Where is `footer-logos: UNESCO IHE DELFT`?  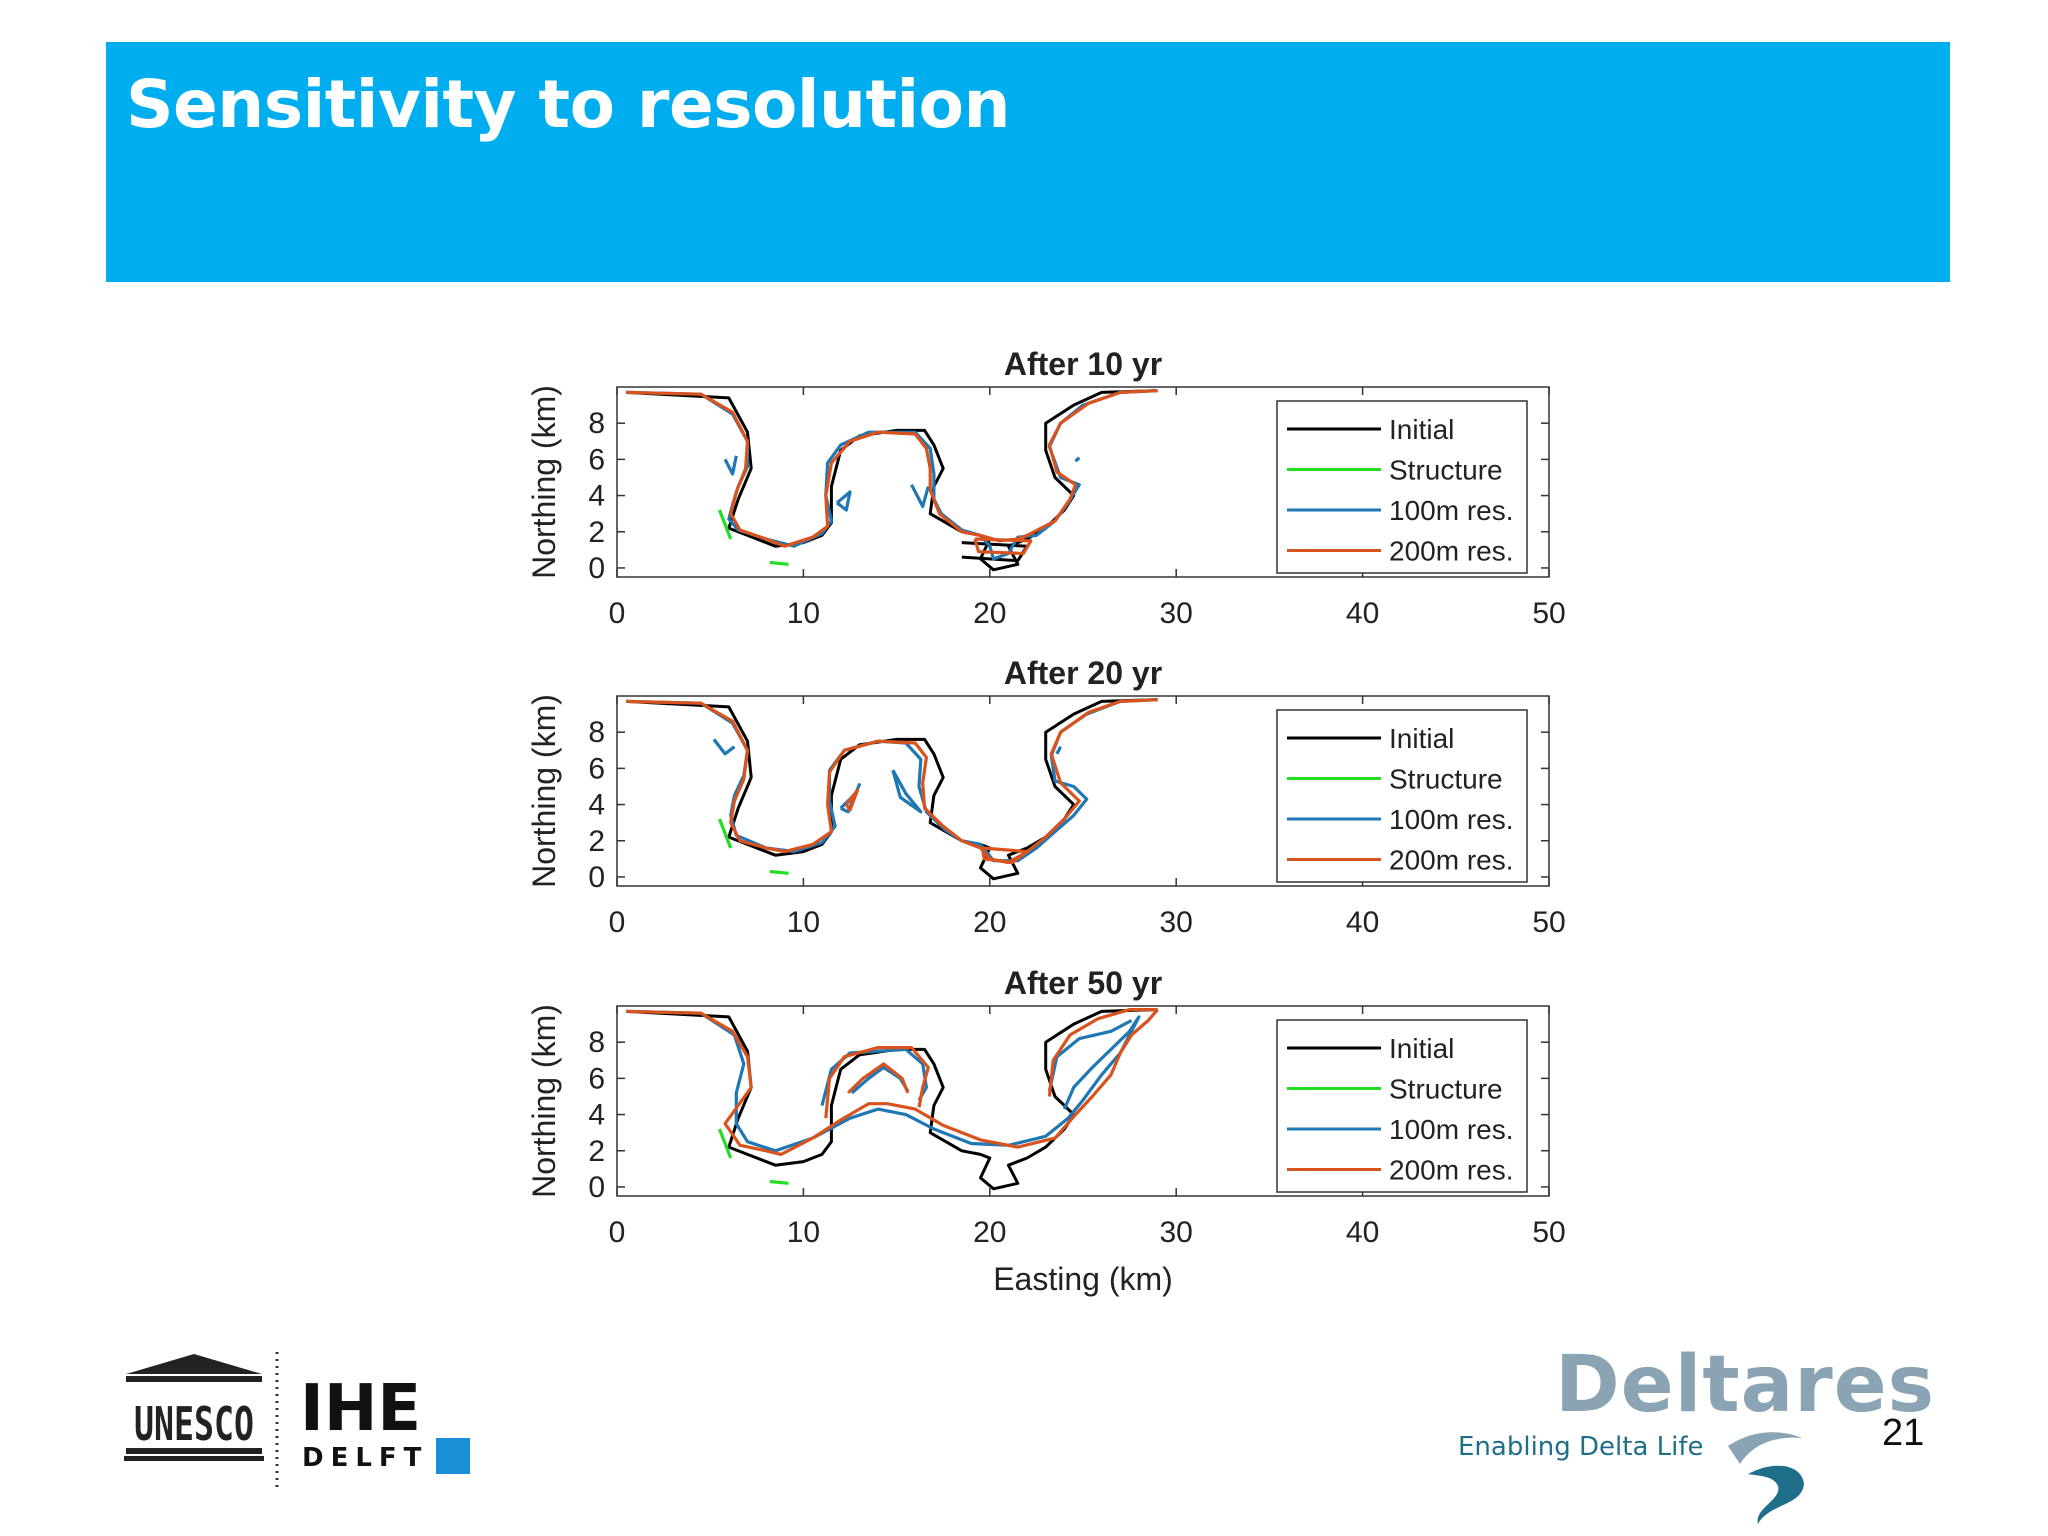
footer-logos: UNESCO IHE DELFT is located at coordinates (304, 1420).